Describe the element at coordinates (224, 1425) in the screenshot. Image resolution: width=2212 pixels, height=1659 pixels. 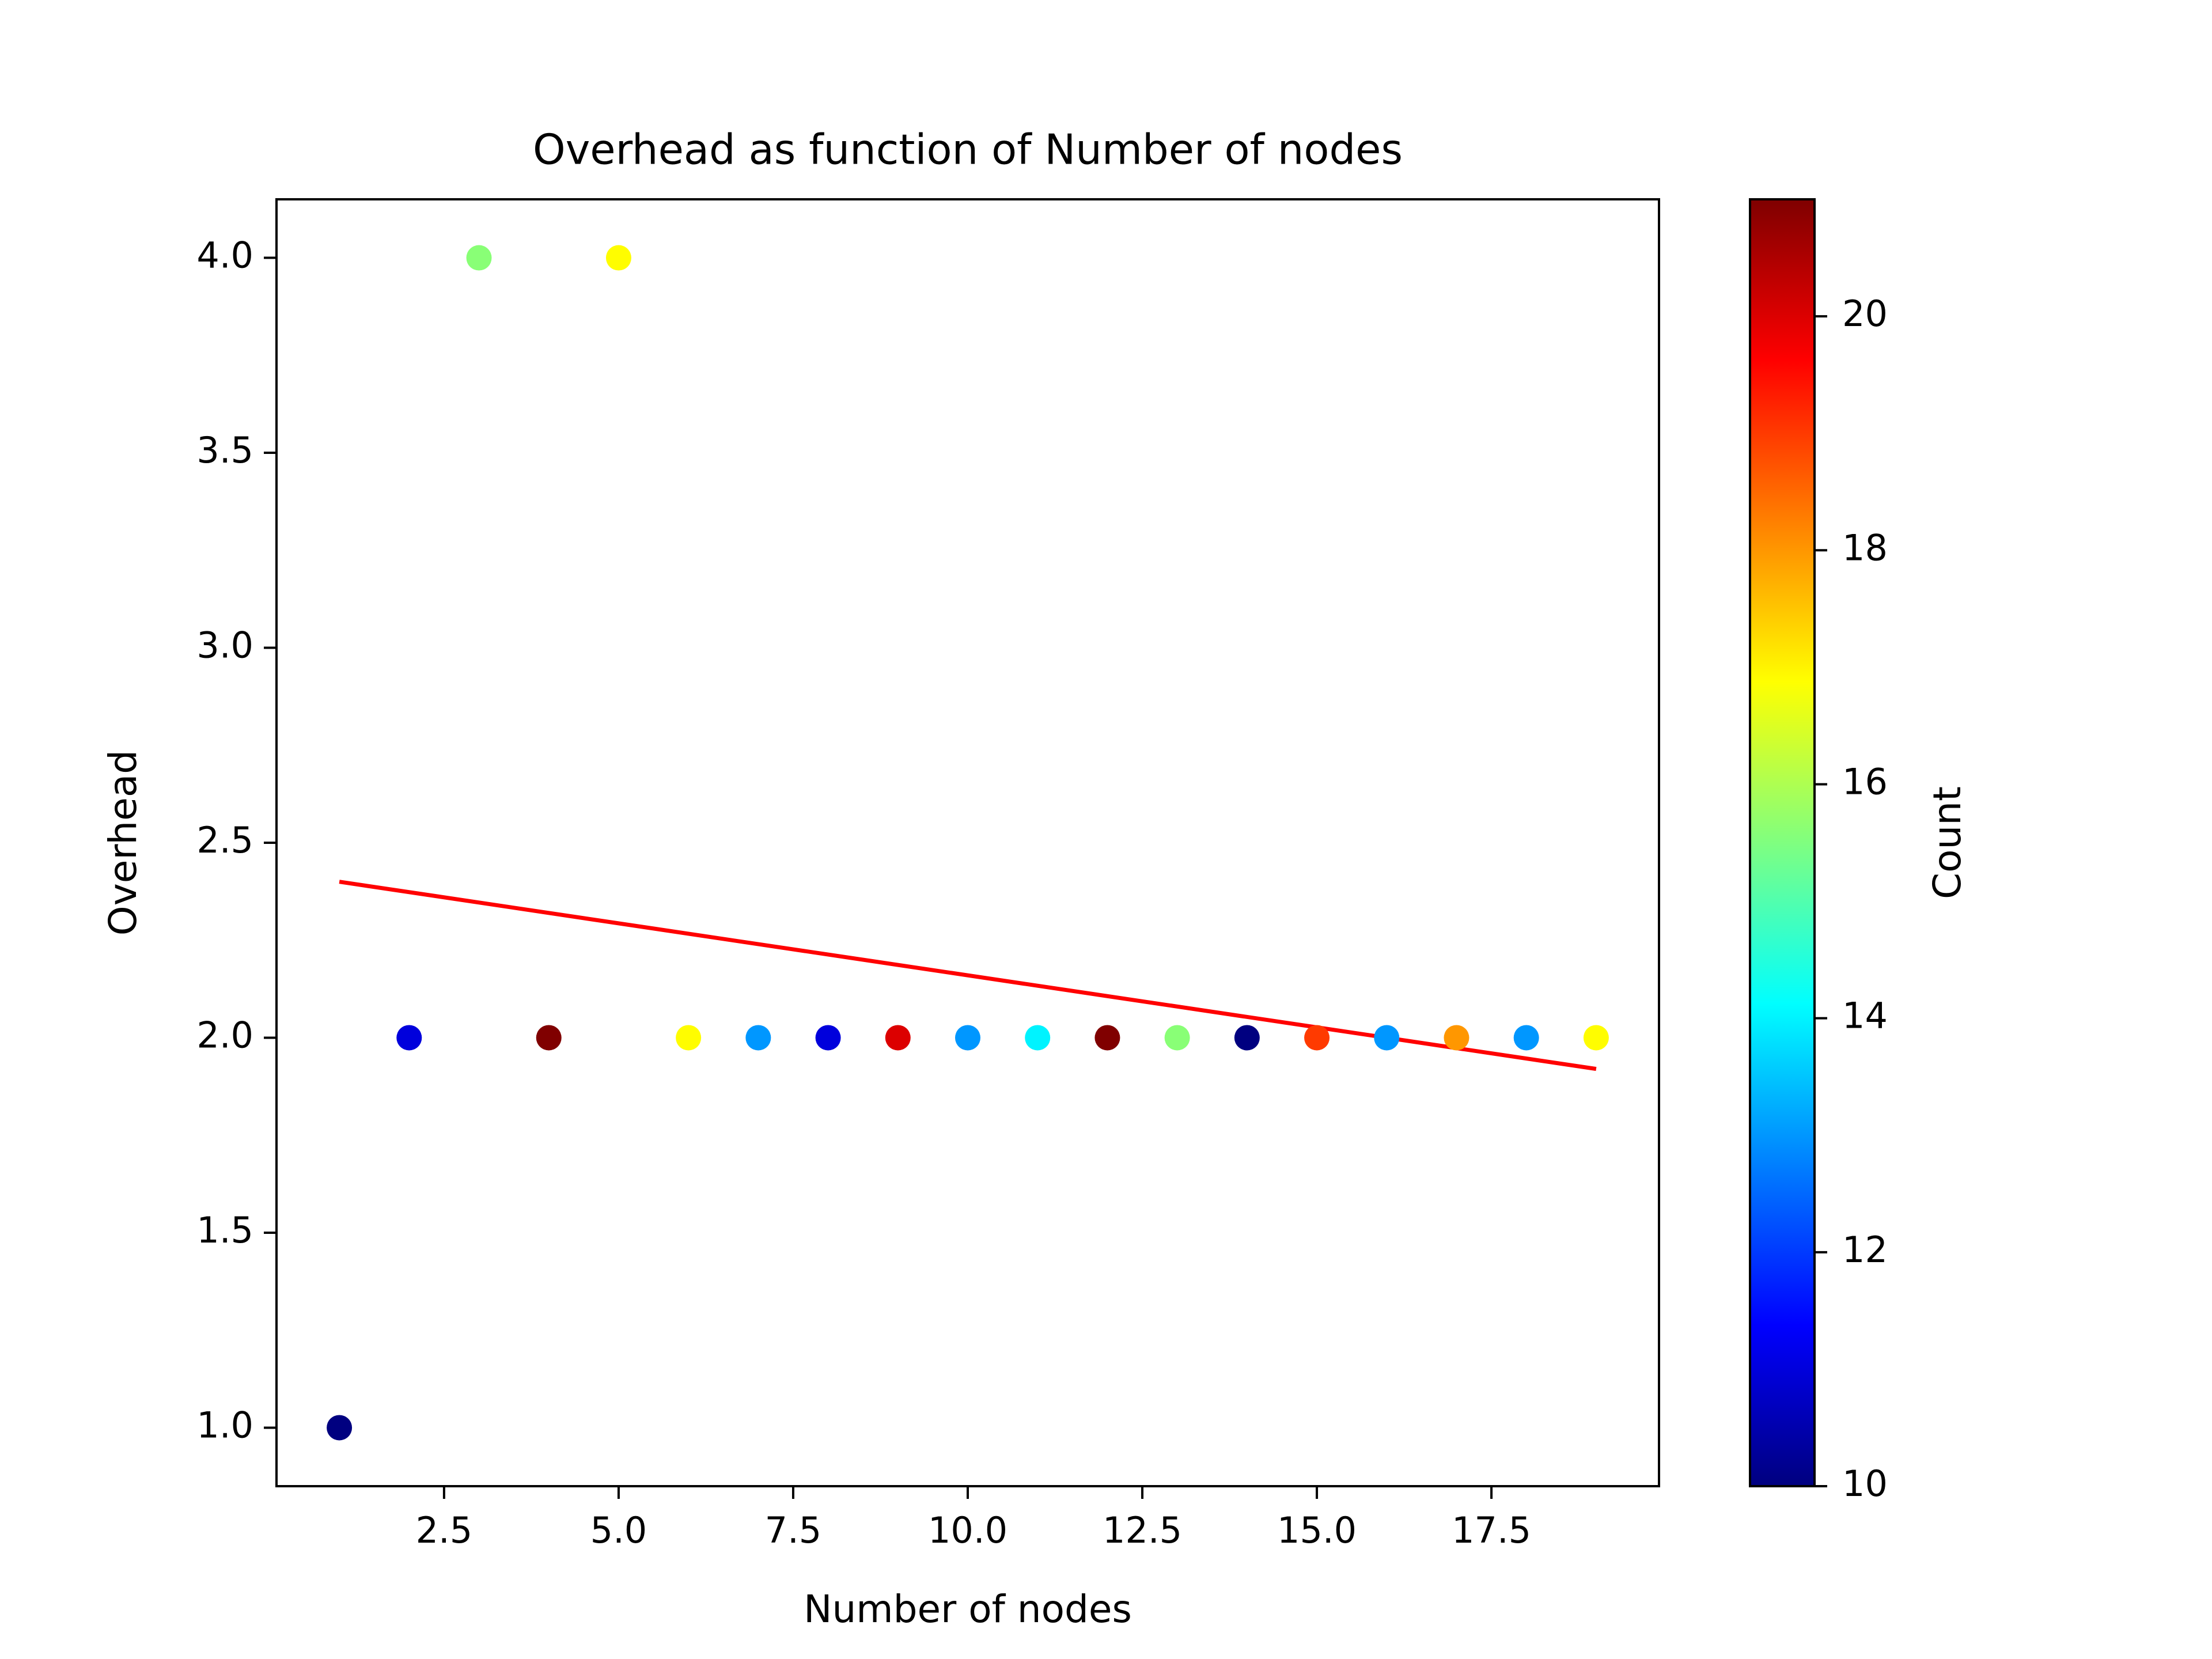
I see `y-tick-label: 1.0` at that location.